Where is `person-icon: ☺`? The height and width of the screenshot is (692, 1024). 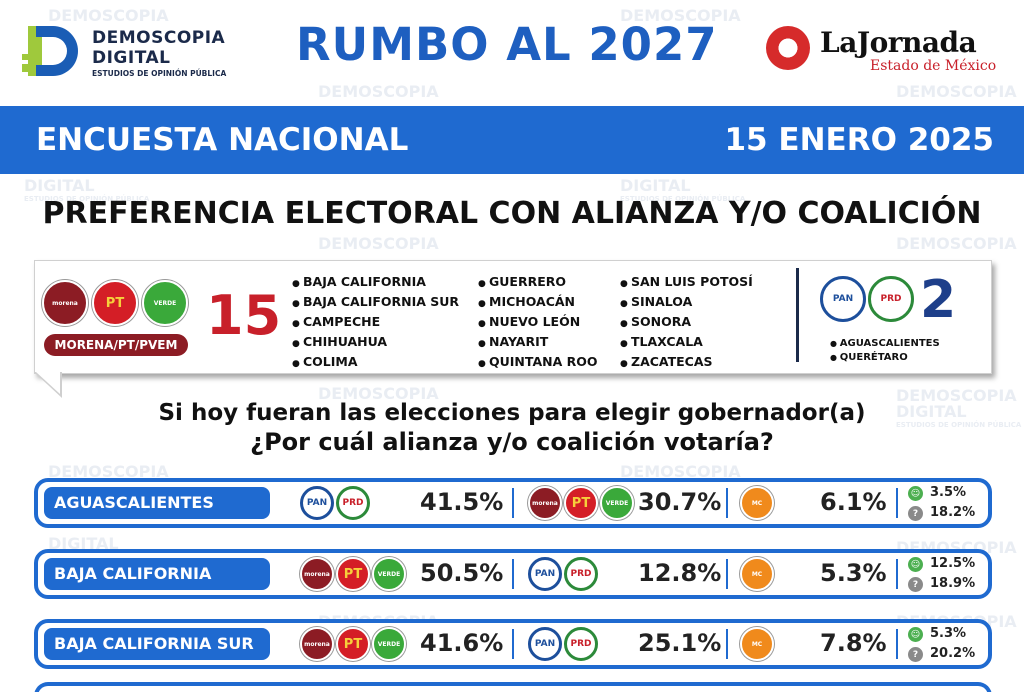 person-icon: ☺ is located at coordinates (915, 564).